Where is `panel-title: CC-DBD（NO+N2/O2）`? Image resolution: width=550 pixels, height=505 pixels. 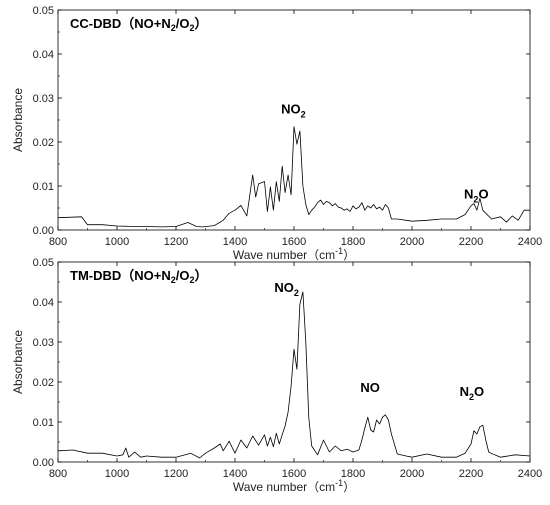
panel-title: CC-DBD（NO+N2/O2） is located at coordinates (139, 24).